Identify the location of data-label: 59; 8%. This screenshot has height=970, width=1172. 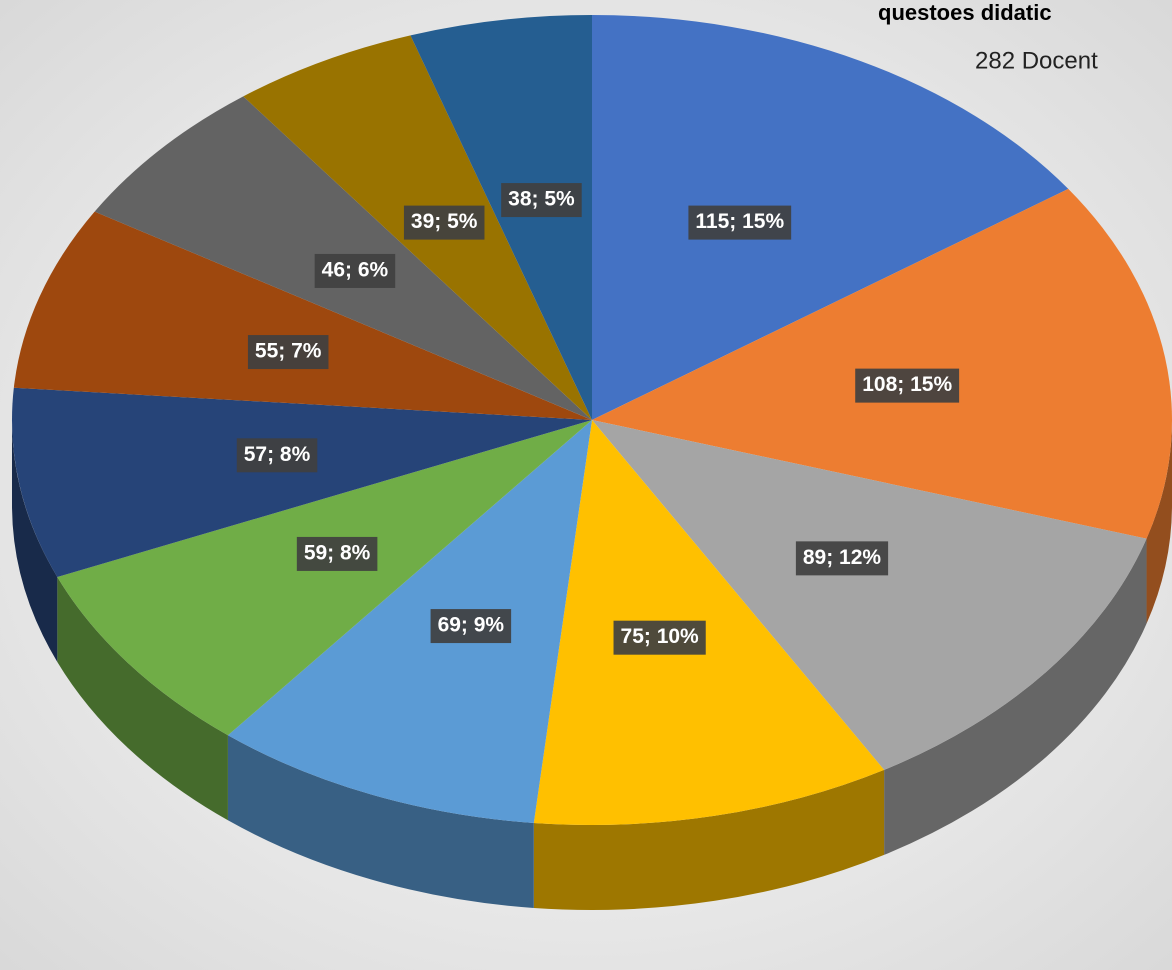
(337, 552).